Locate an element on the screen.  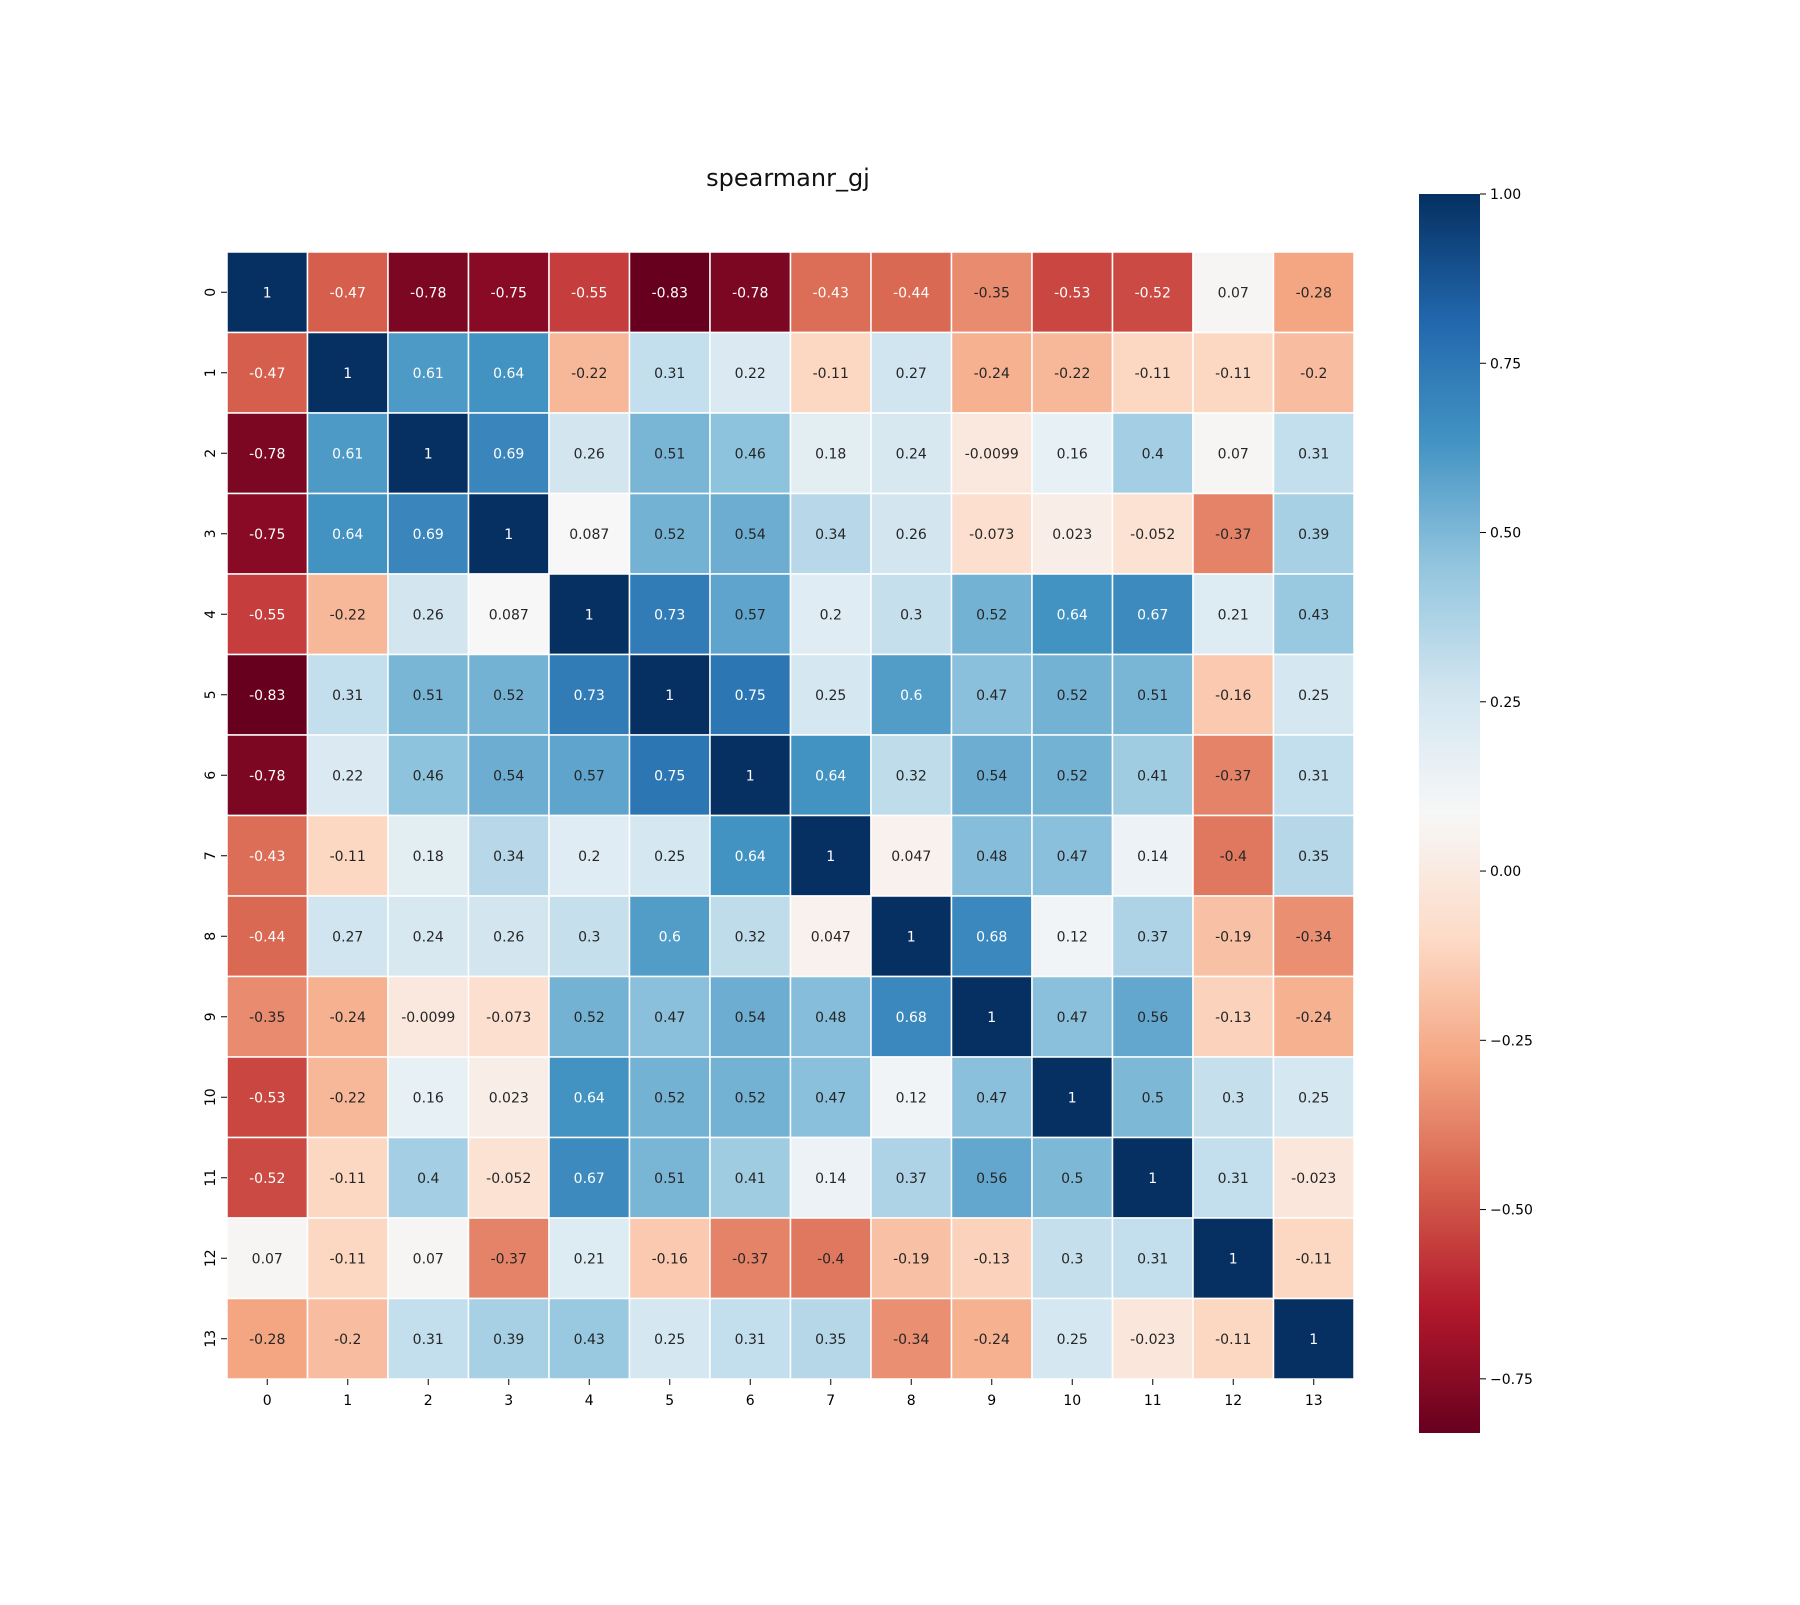
cell-value-label: 0.48 is located at coordinates (991, 857).